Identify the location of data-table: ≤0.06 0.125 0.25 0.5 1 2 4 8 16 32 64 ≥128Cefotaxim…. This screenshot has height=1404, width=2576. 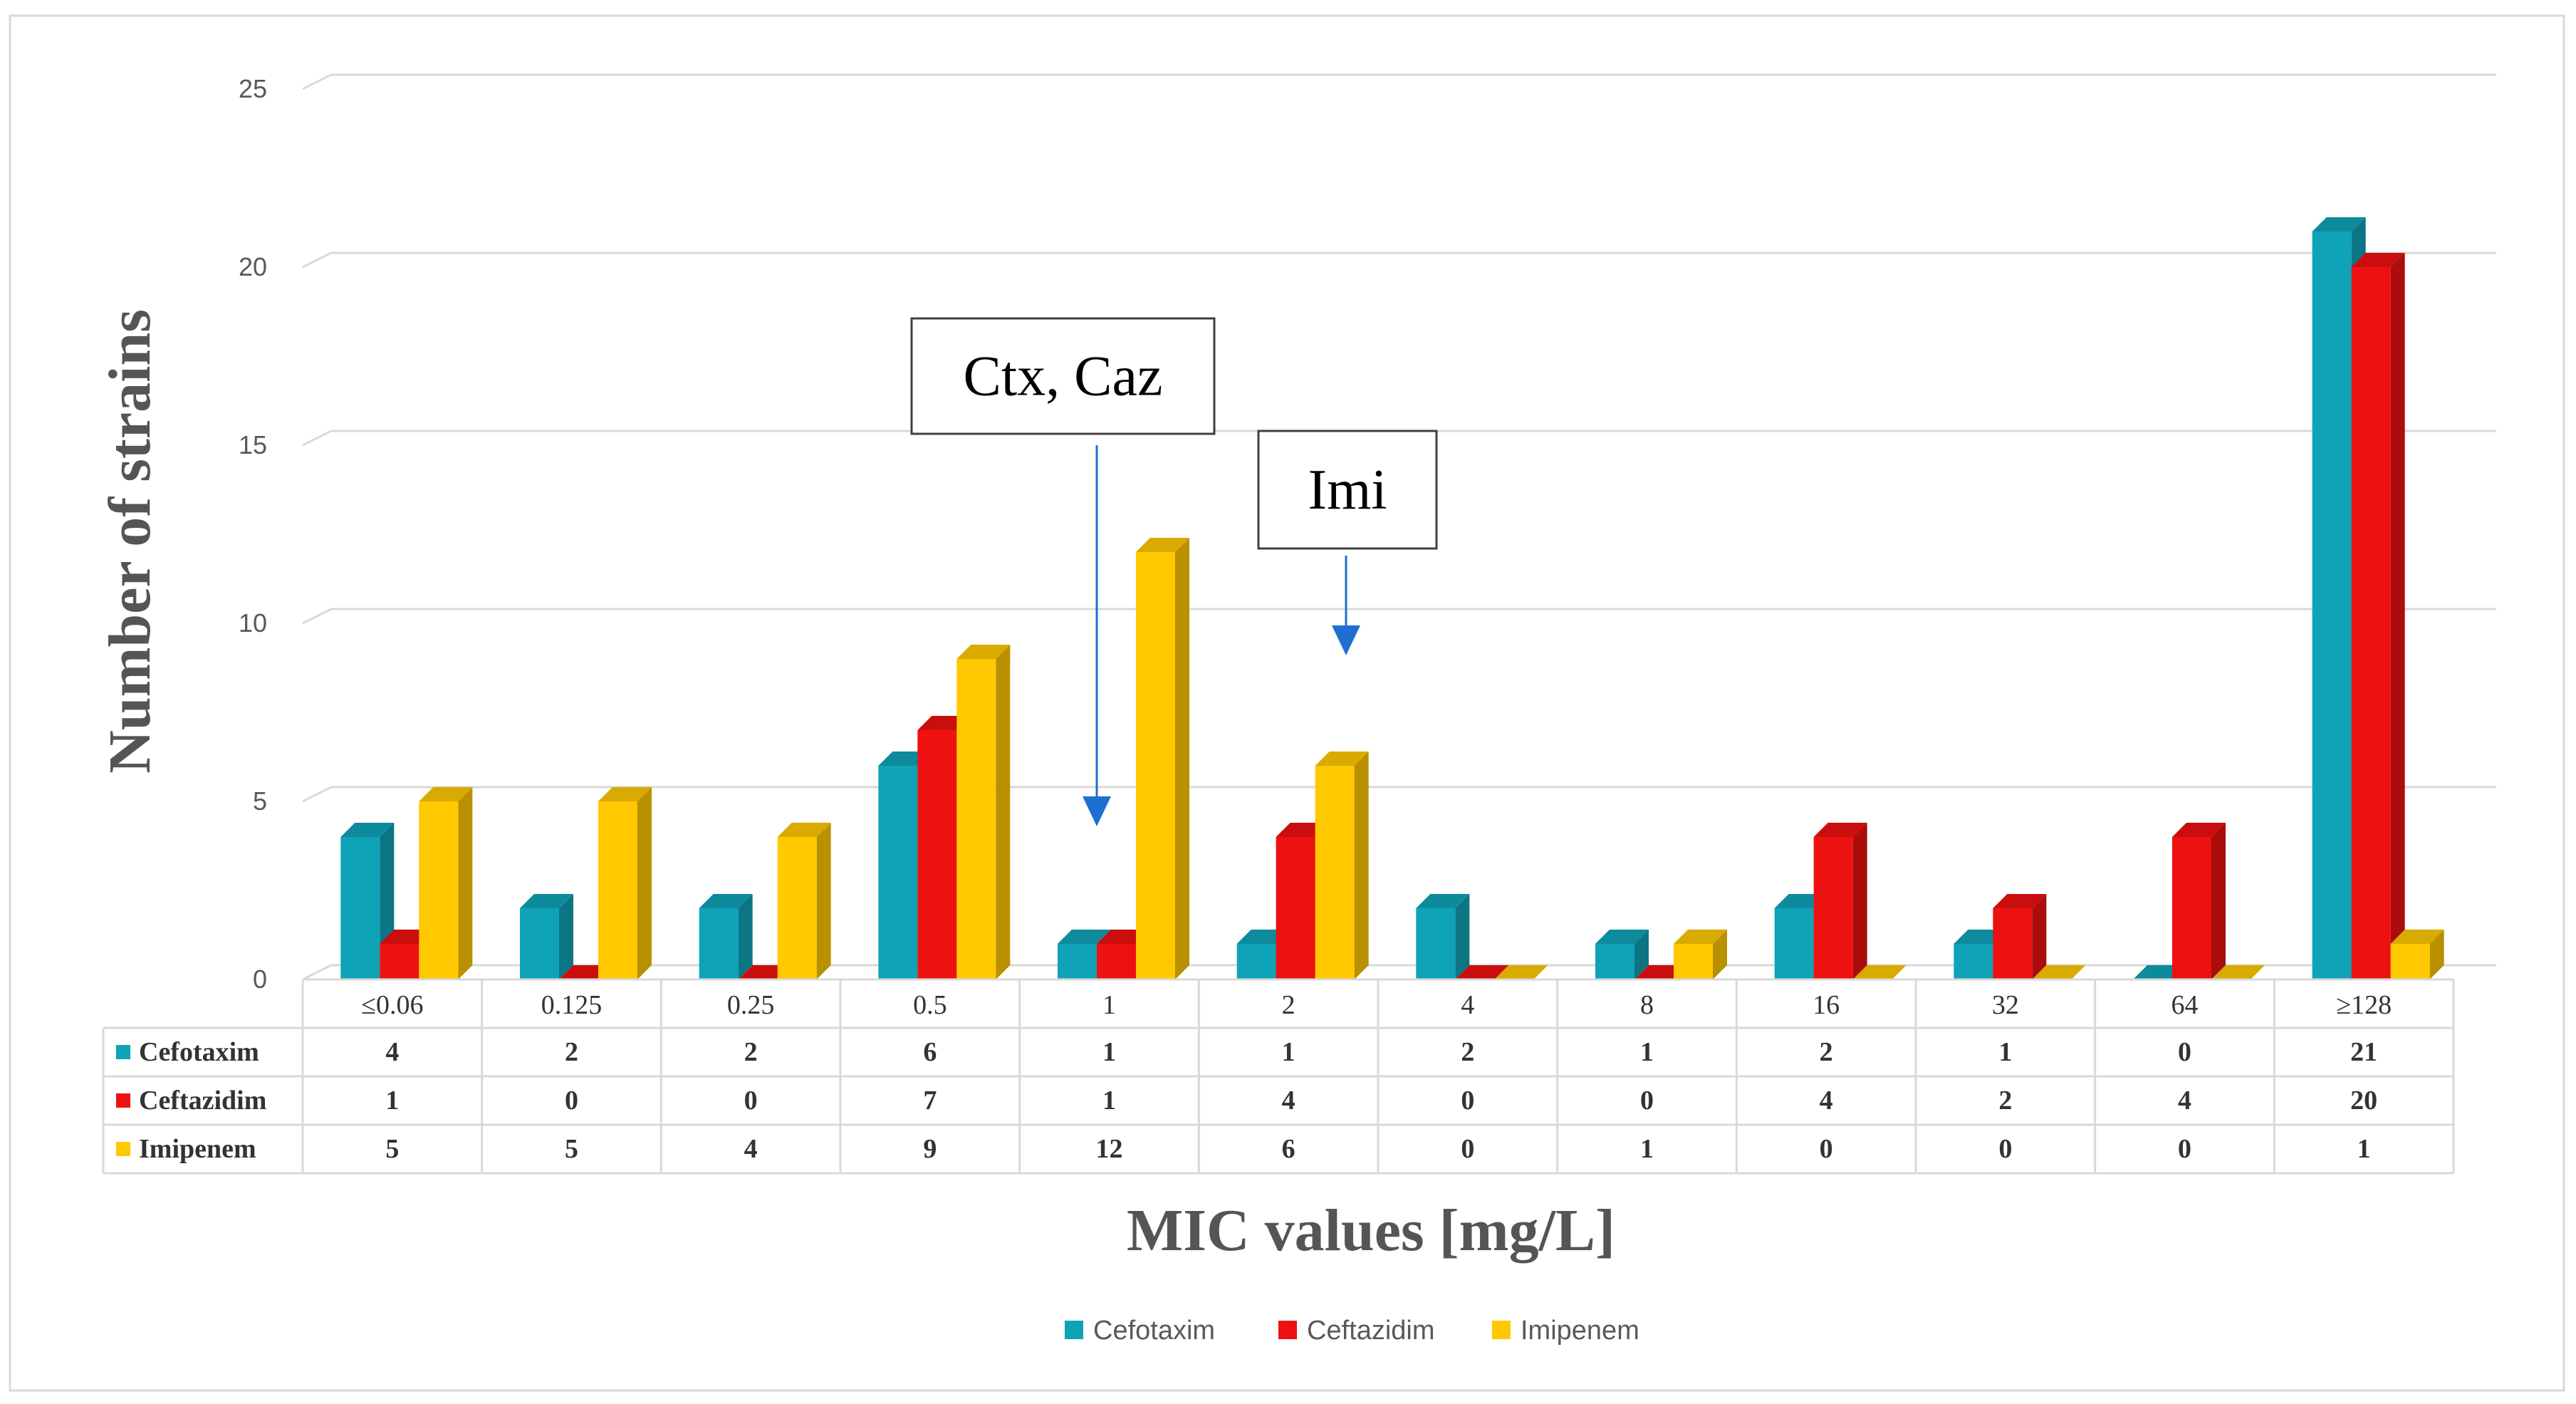
(1278, 1076).